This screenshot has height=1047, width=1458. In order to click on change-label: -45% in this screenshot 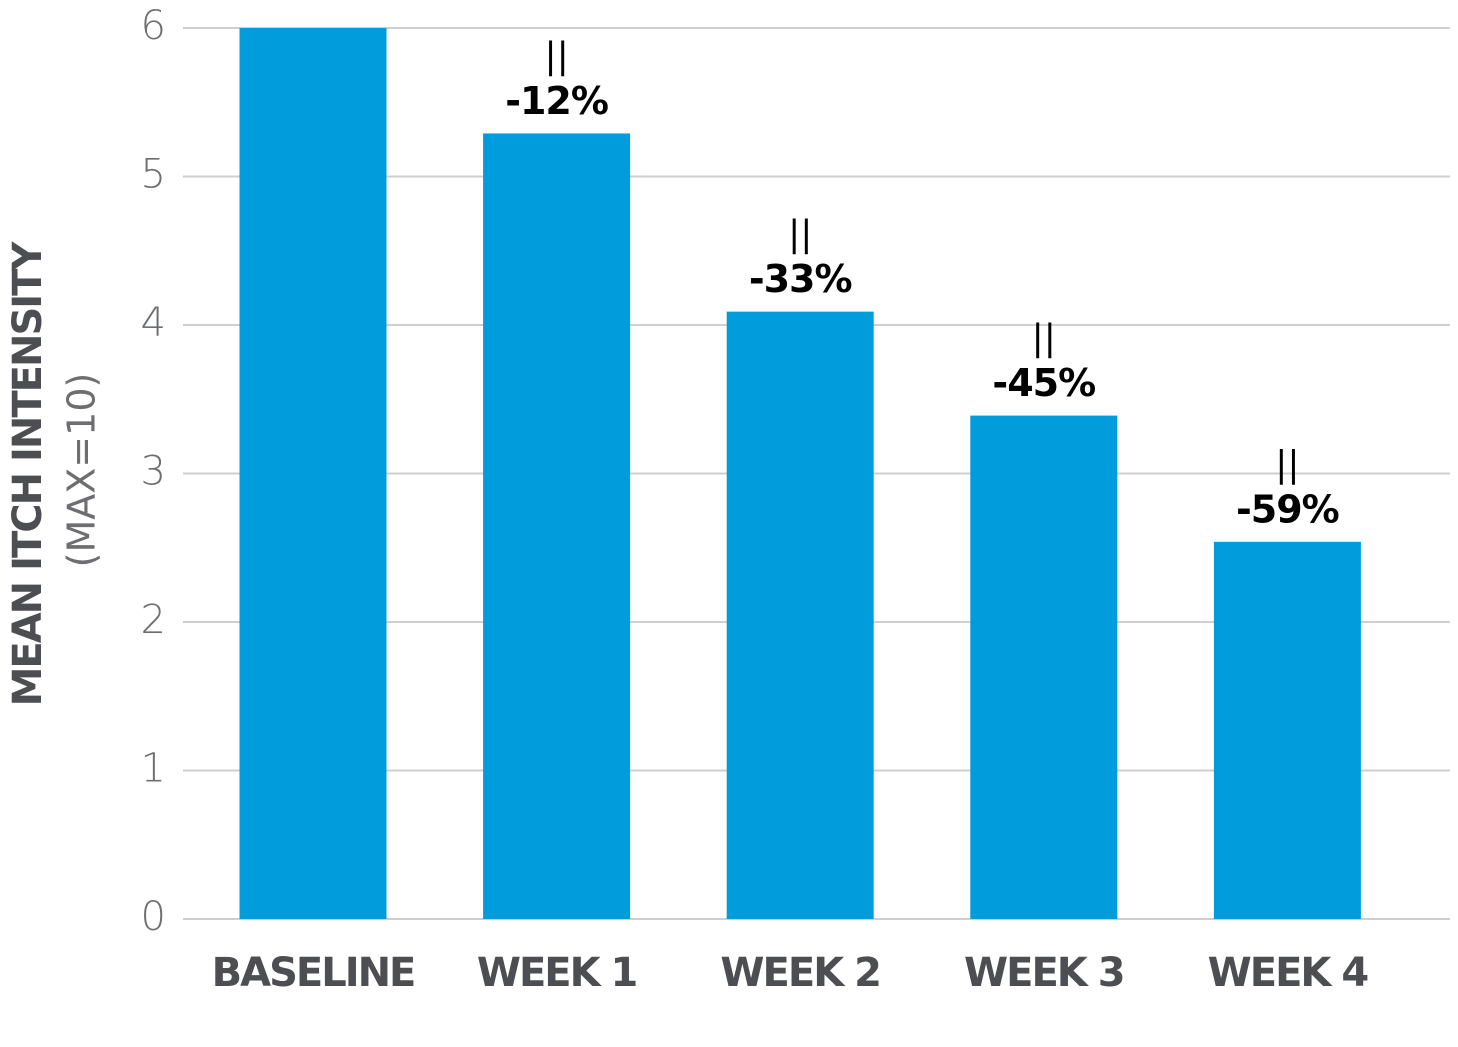, I will do `click(1043, 383)`.